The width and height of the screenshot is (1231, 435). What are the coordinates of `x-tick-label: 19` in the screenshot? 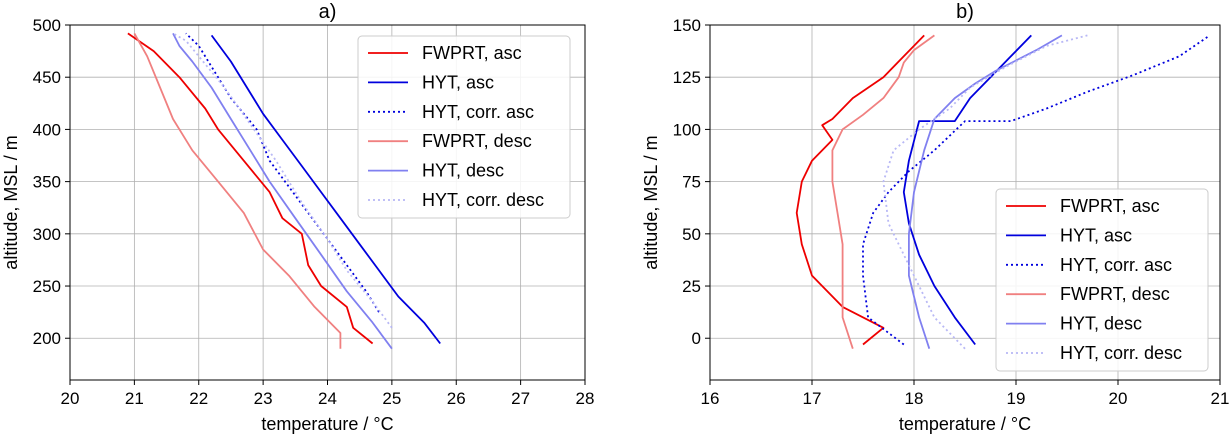 It's located at (1016, 398).